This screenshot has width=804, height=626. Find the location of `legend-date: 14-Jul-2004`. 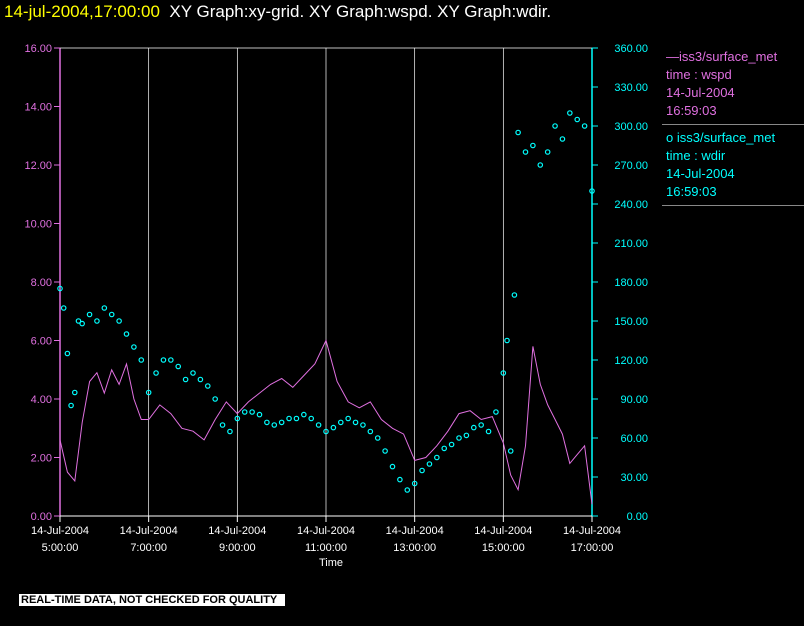

legend-date: 14-Jul-2004 is located at coordinates (700, 173).